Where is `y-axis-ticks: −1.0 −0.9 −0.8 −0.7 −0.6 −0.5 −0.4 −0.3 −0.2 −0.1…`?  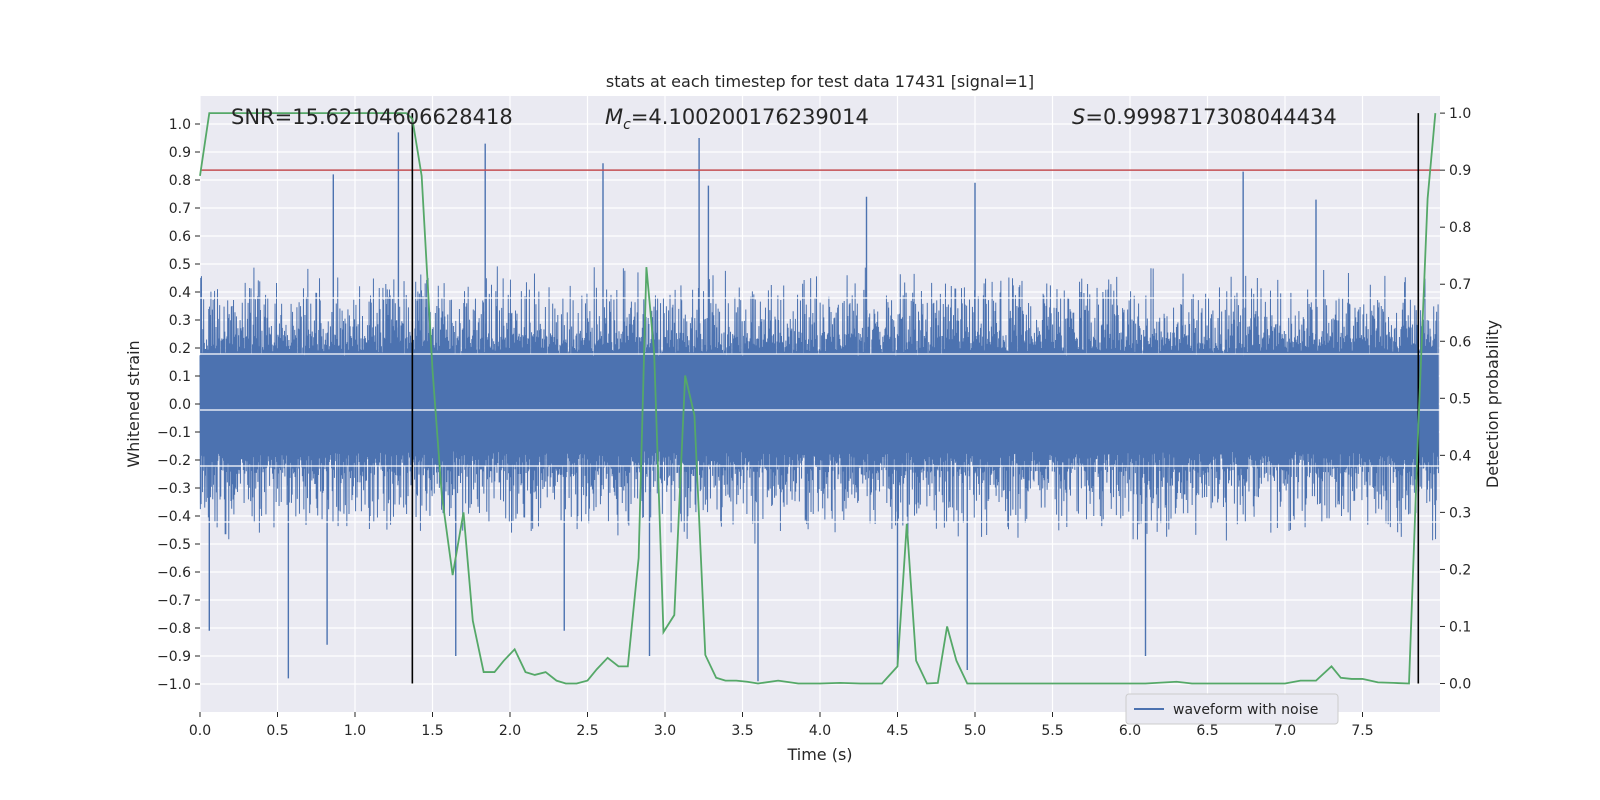
y-axis-ticks: −1.0 −0.9 −0.8 −0.7 −0.6 −0.5 −0.4 −0.3 −0.2 −0.1… is located at coordinates (178, 405).